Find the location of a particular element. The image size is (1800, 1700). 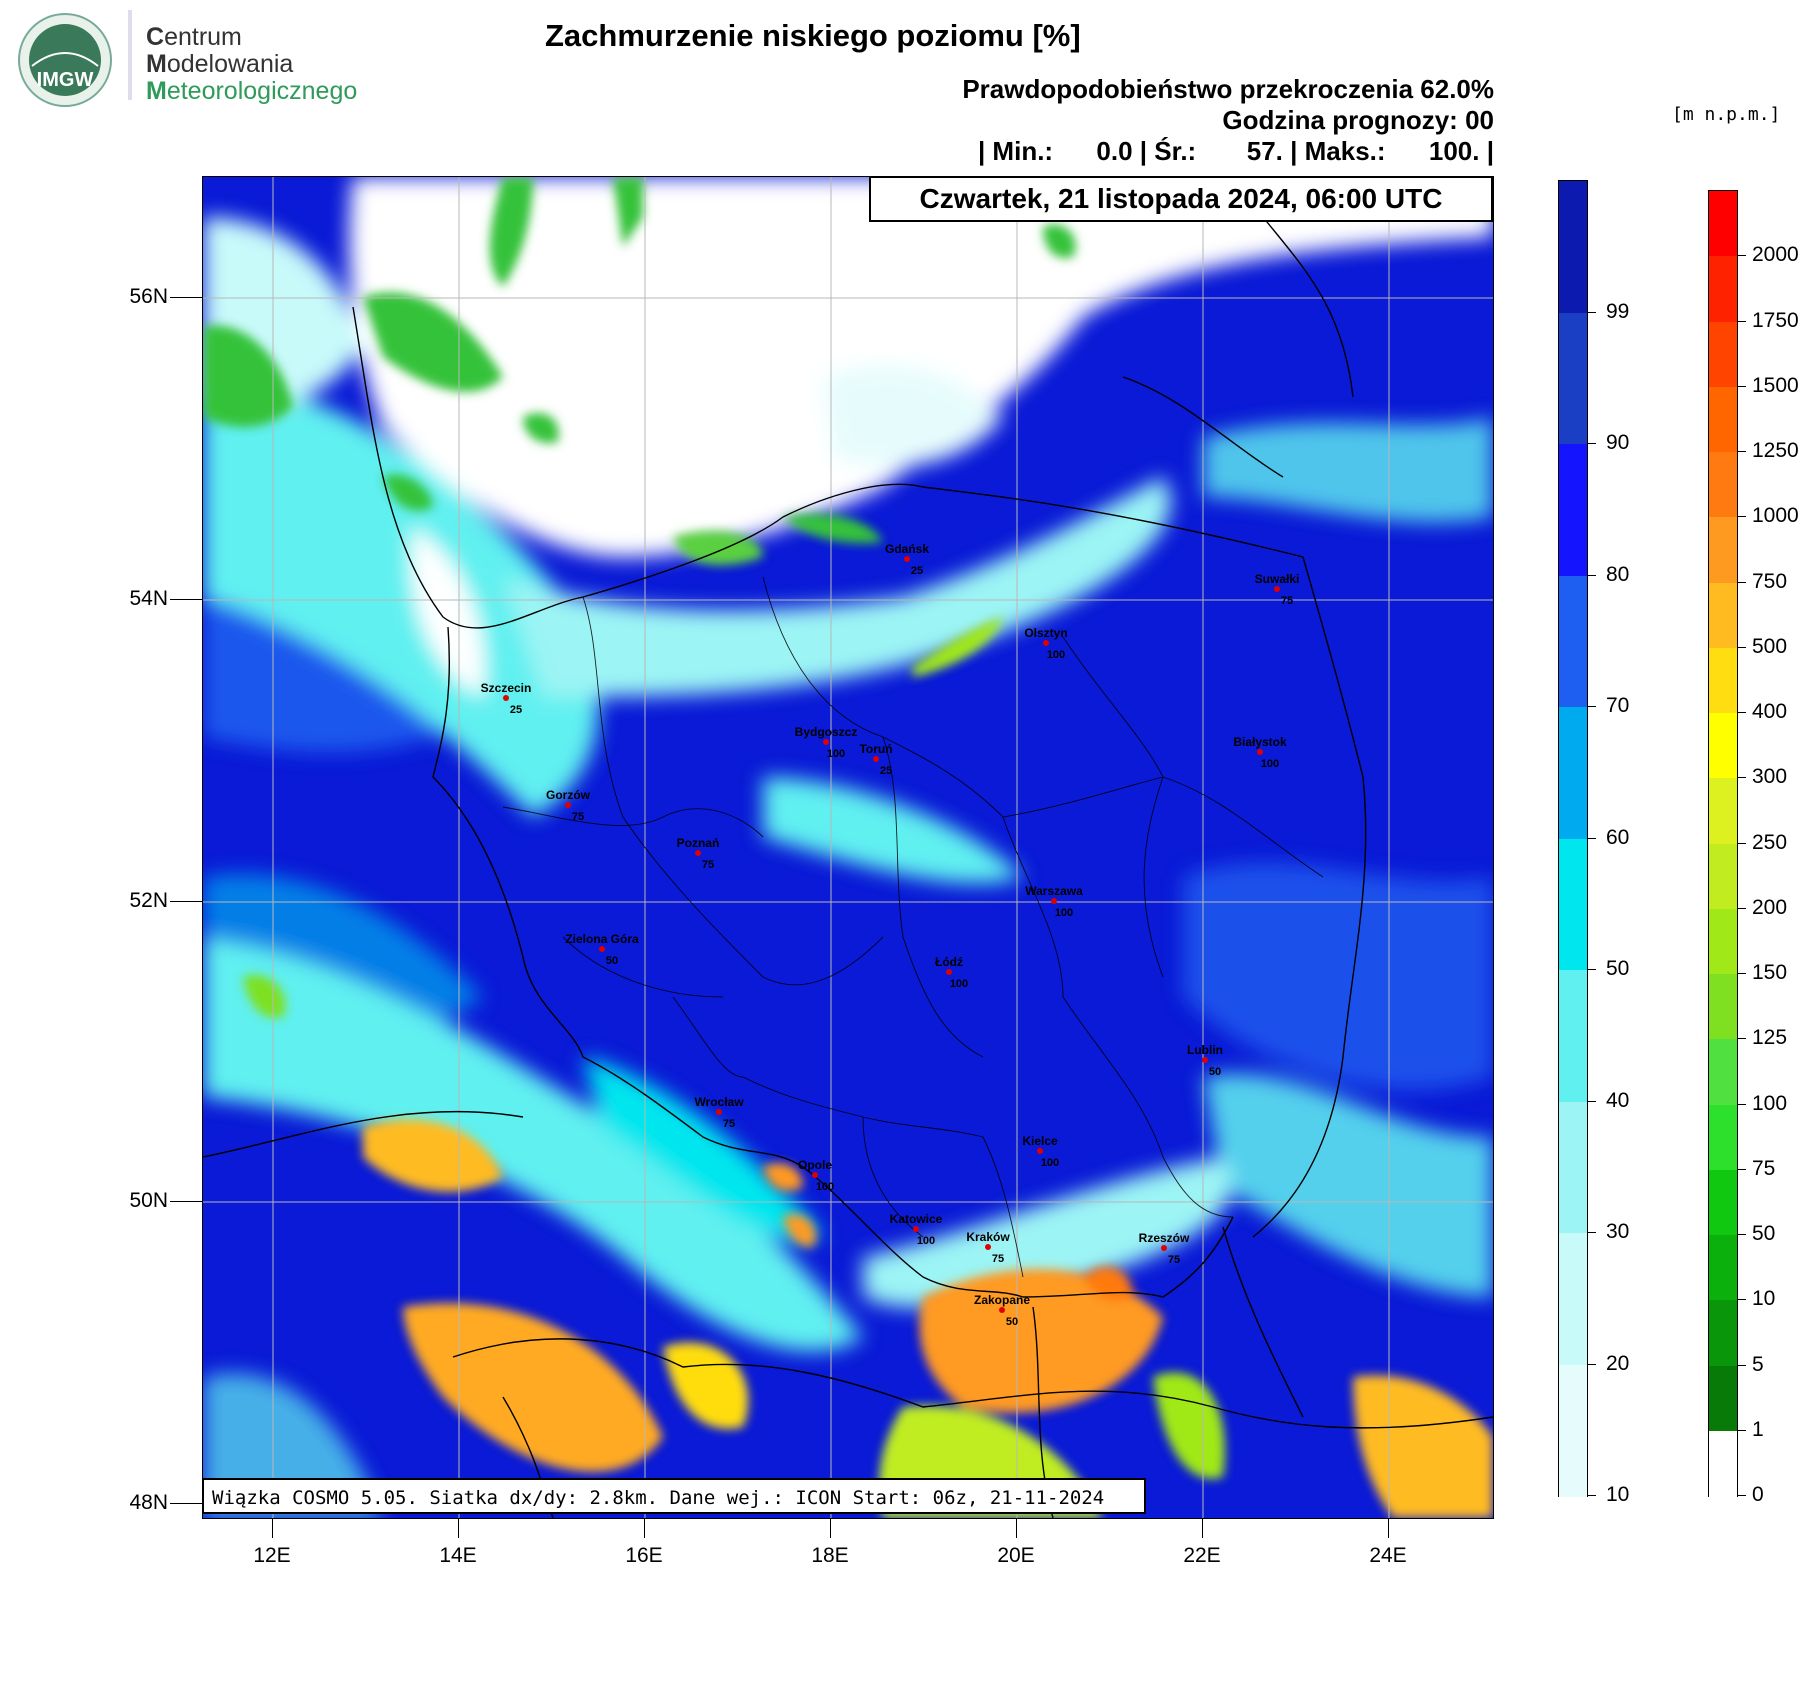

city-name: Toruń is located at coordinates (875, 749).